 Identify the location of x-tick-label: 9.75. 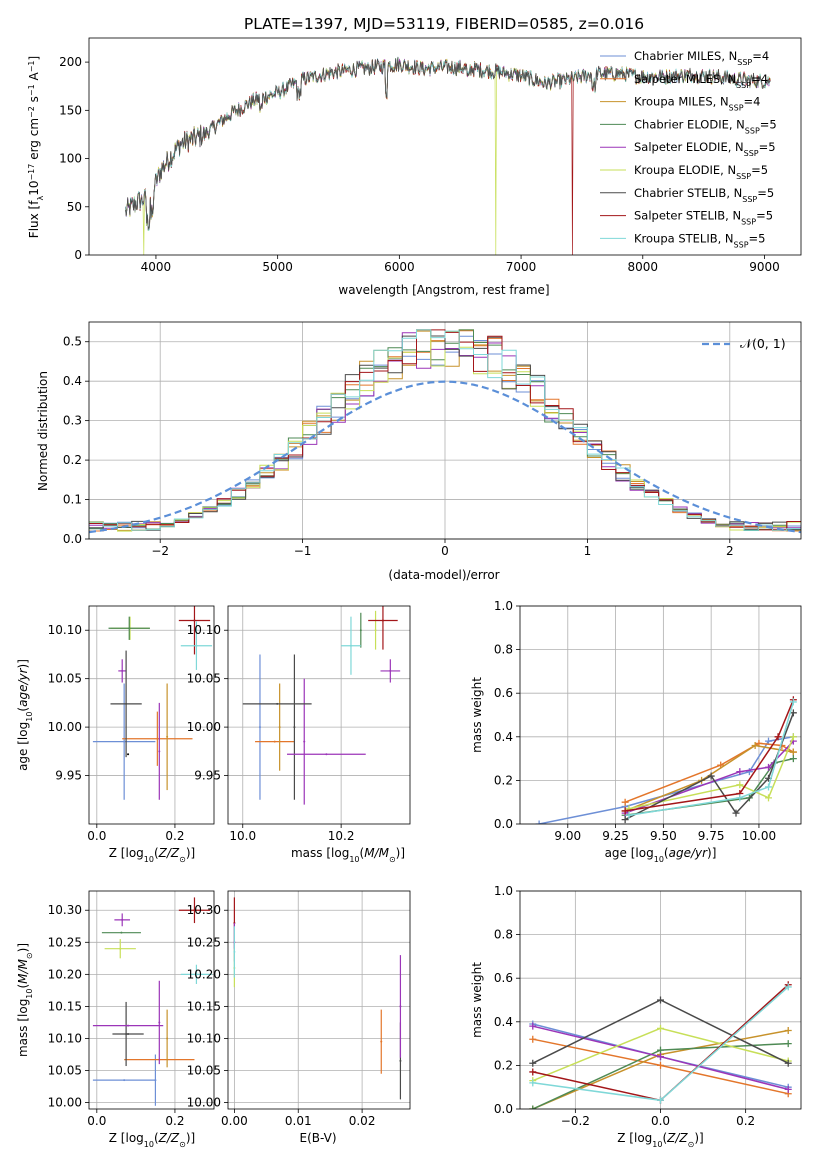
(711, 836).